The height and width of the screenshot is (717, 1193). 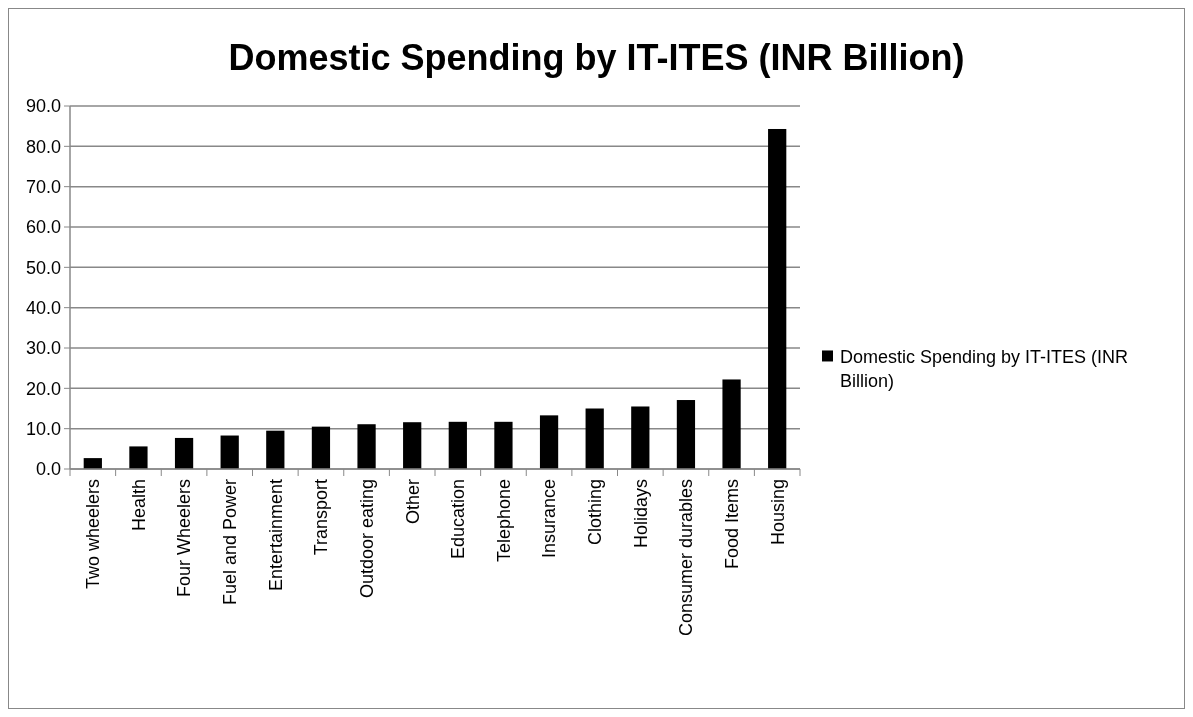 What do you see at coordinates (549, 519) in the screenshot?
I see `x-tick-label: Insurance` at bounding box center [549, 519].